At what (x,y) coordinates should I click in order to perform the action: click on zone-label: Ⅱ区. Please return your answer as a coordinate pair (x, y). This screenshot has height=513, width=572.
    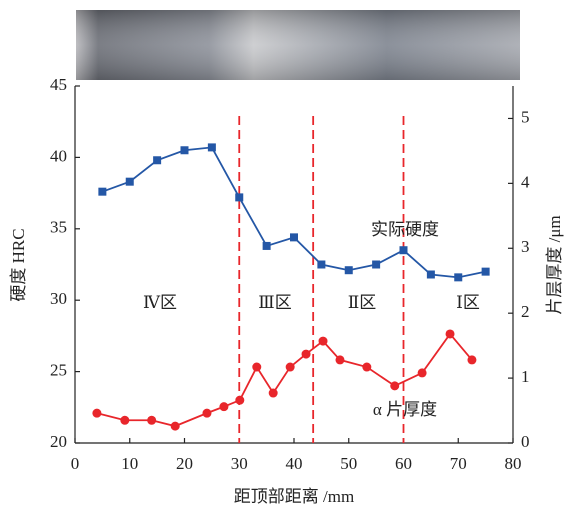
    Looking at the image, I should click on (362, 302).